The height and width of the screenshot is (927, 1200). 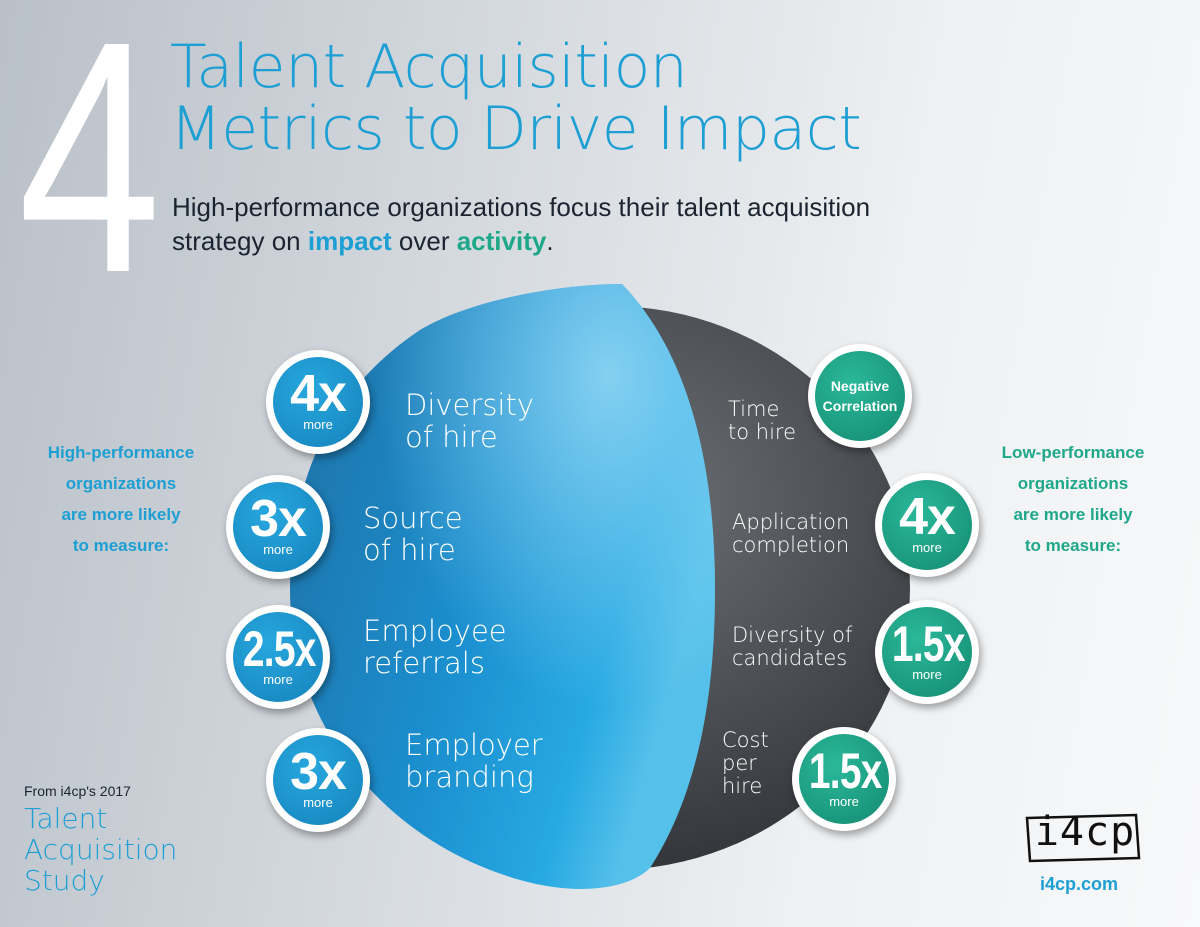 I want to click on metric-employee-referrals: Employee referrals, so click(x=435, y=647).